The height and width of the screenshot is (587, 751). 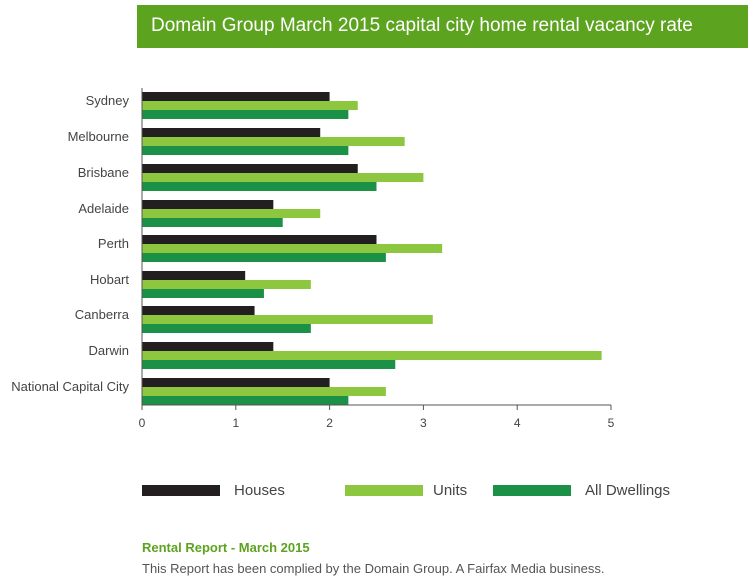 What do you see at coordinates (231, 132) in the screenshot?
I see `bar-melbourne-houses` at bounding box center [231, 132].